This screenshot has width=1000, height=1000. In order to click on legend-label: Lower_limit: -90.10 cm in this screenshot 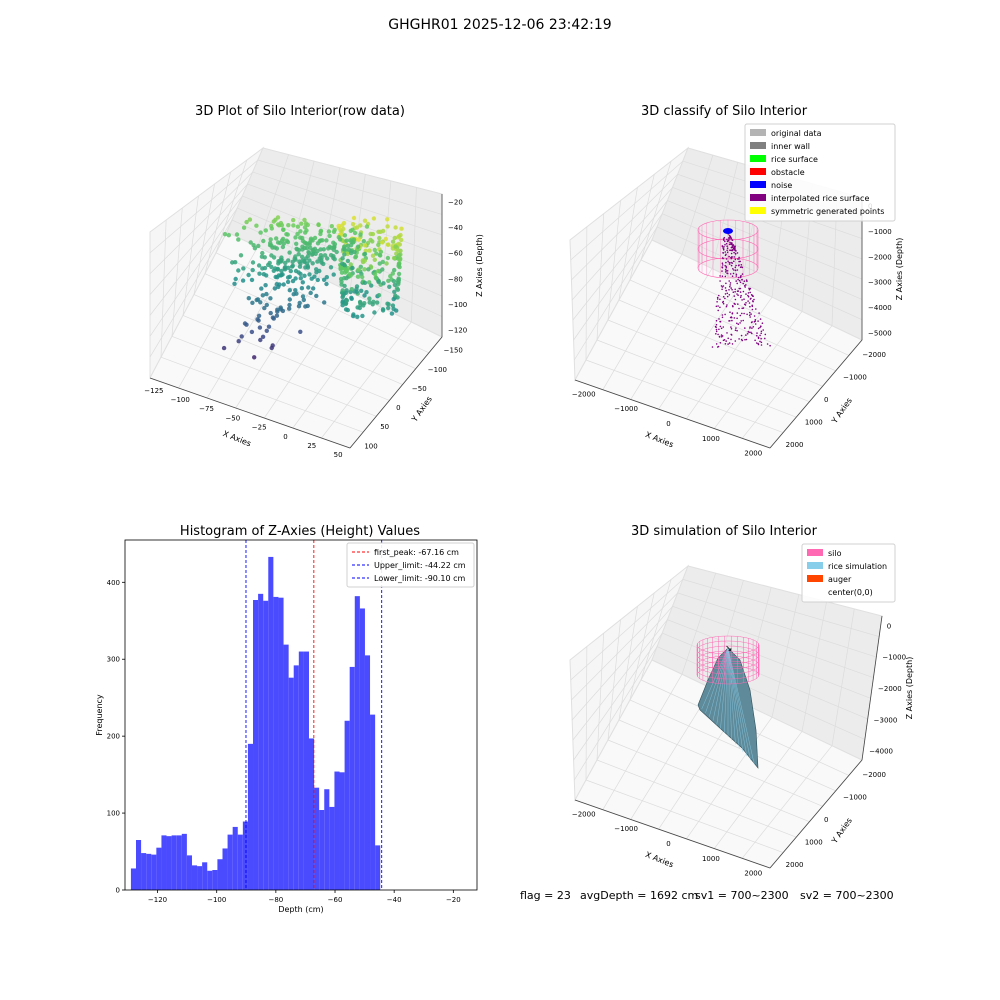, I will do `click(420, 578)`.